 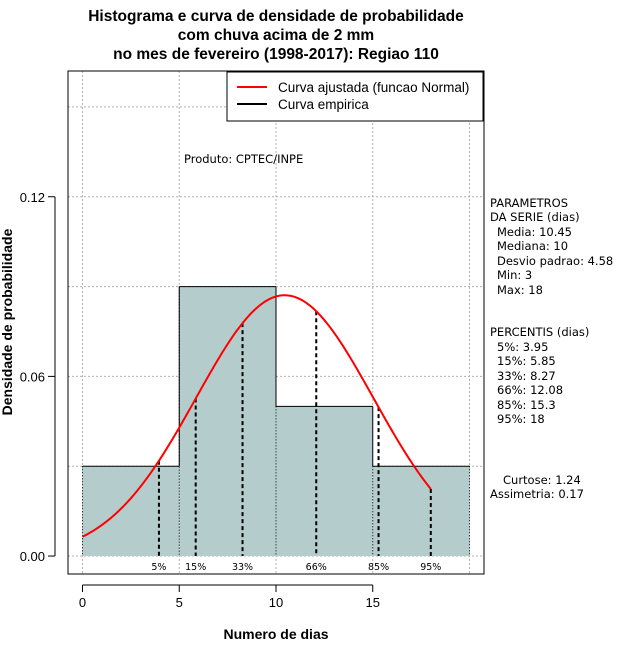 I want to click on percentil-33: 33%: 8.27, so click(x=526, y=376).